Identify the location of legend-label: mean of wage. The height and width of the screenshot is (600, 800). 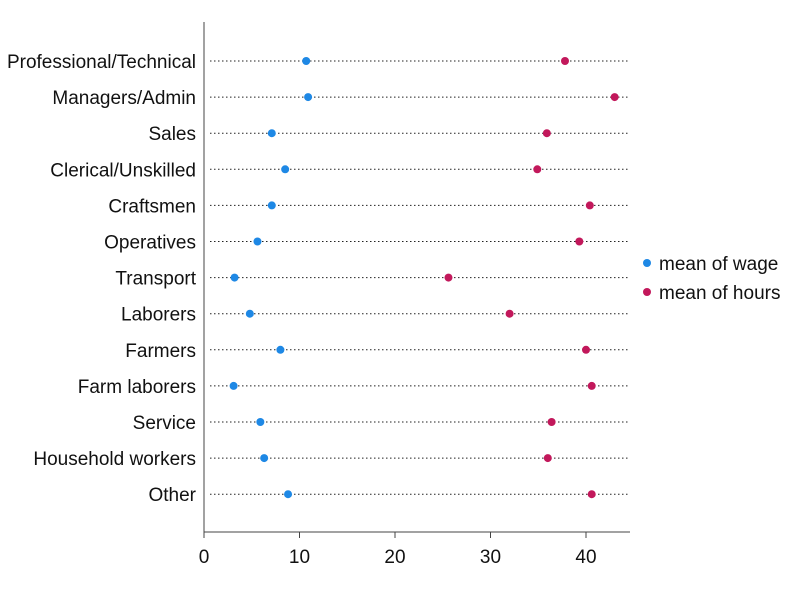
(718, 264).